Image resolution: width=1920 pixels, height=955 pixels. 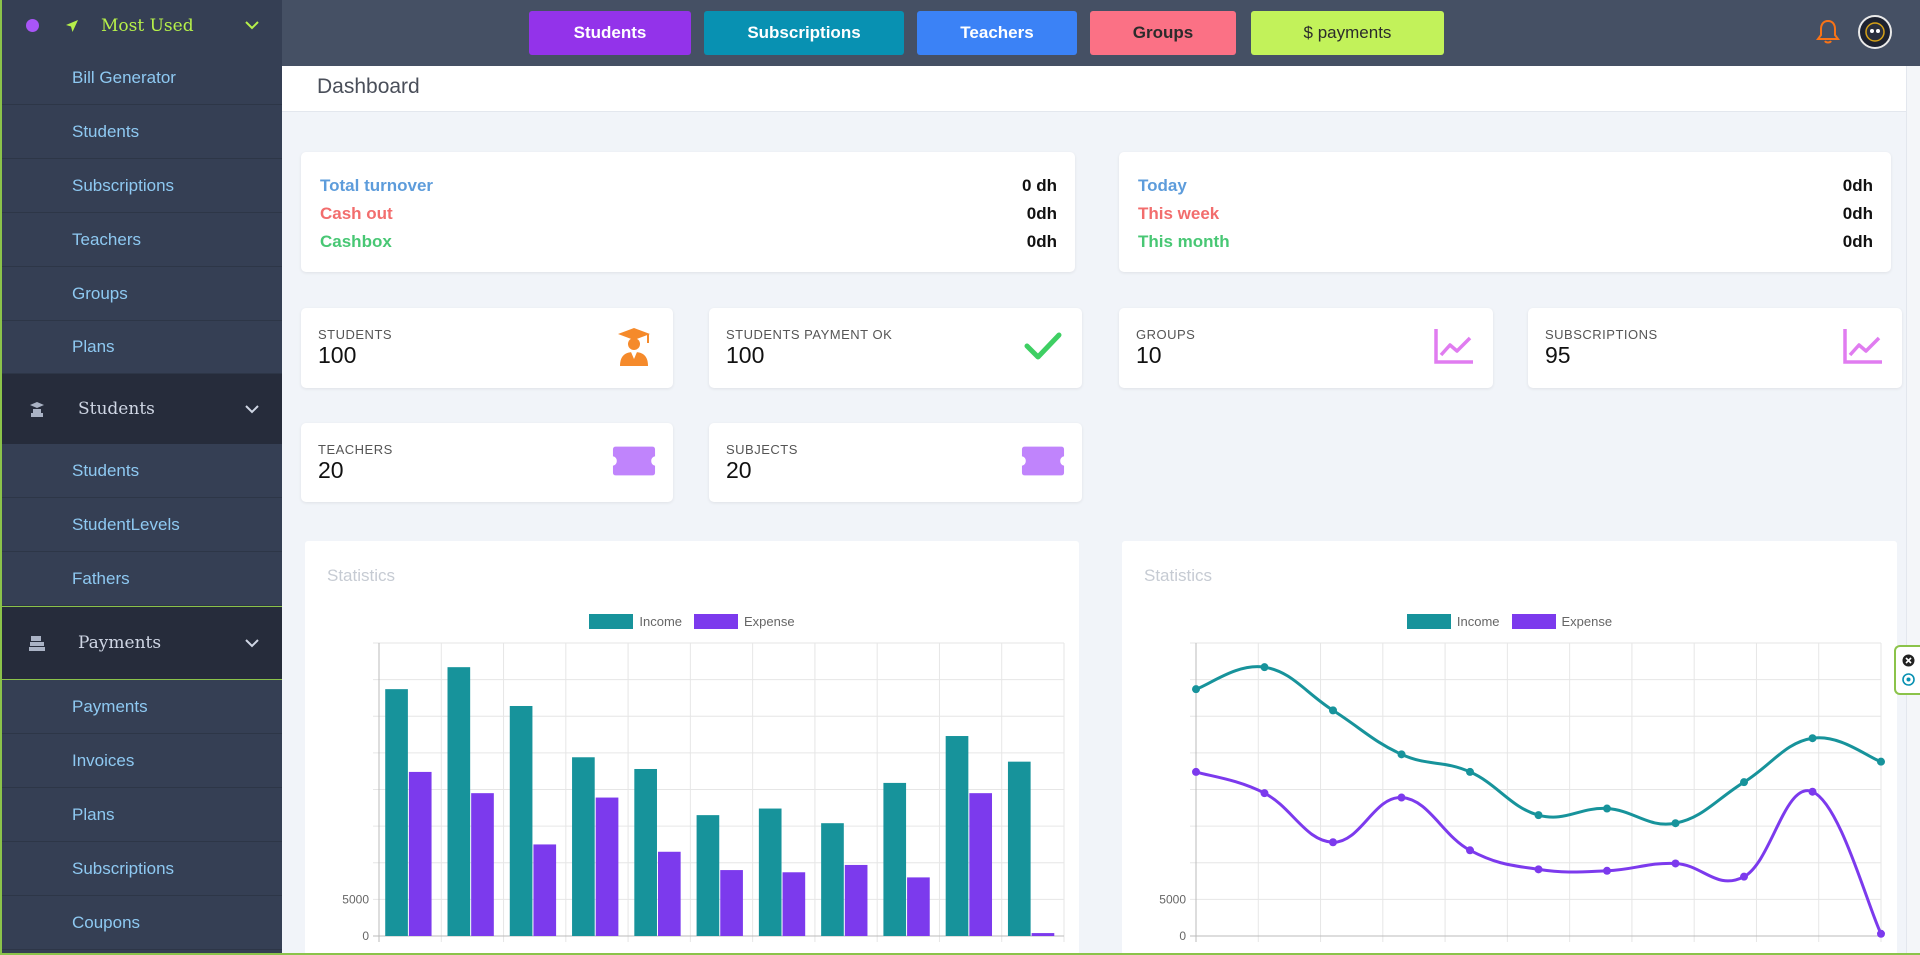 I want to click on sidebar-item-groups: Groups, so click(x=142, y=294).